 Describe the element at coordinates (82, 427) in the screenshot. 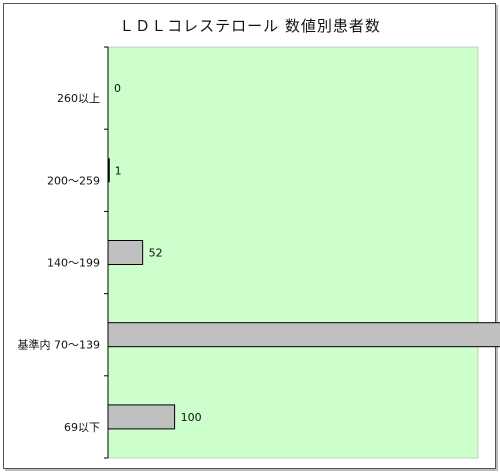

I see `category-label: 69以下` at that location.